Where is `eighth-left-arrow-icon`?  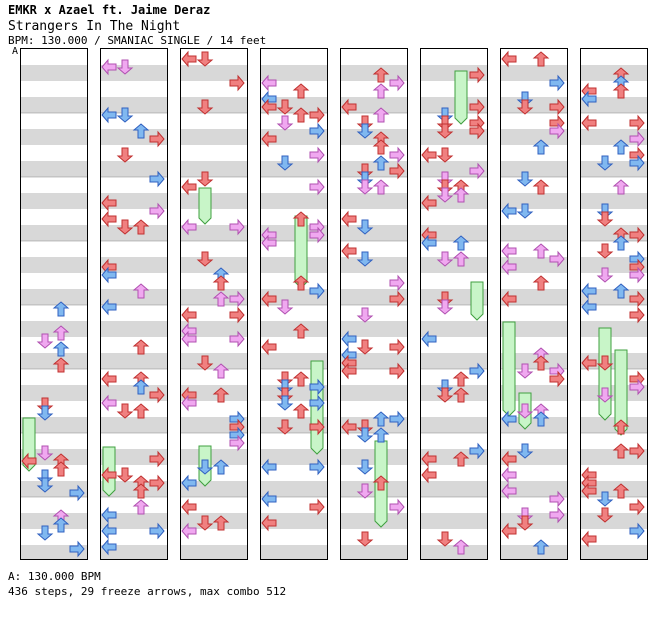
eighth-left-arrow-icon is located at coordinates (589, 307).